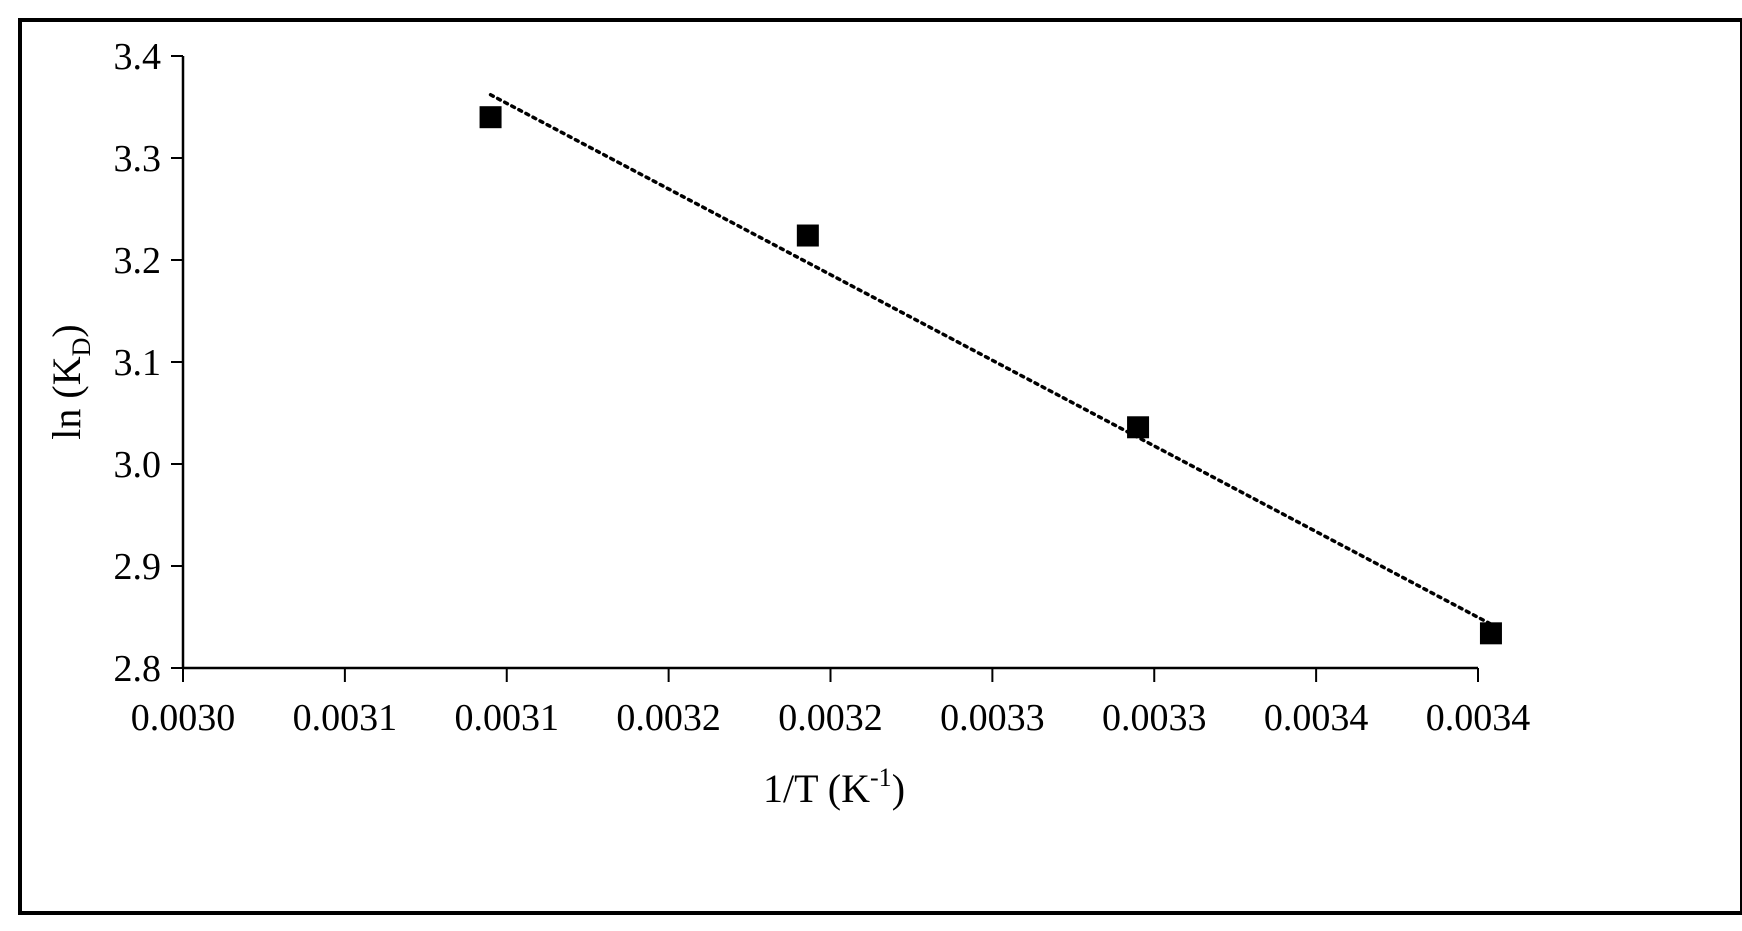 The width and height of the screenshot is (1742, 931). What do you see at coordinates (138, 465) in the screenshot?
I see `y-tick-label: 3.0` at bounding box center [138, 465].